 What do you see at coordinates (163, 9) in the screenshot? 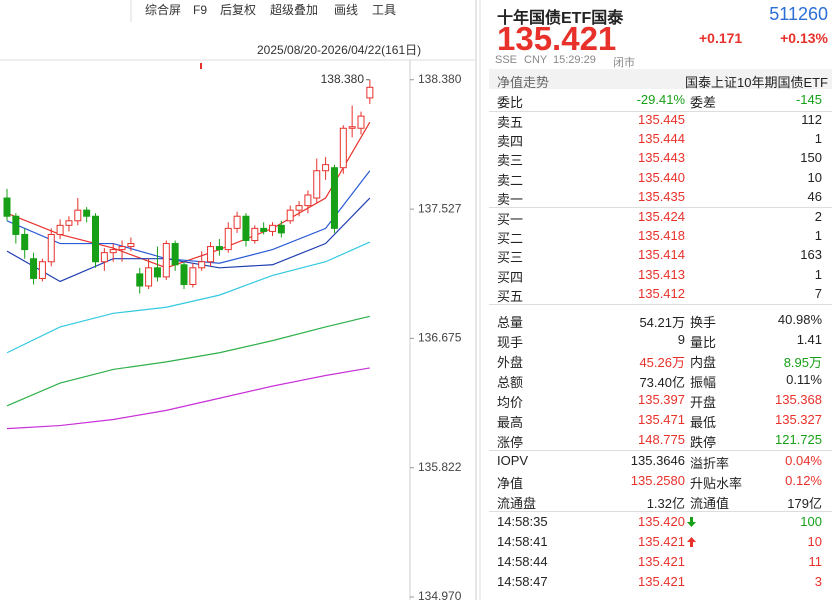
I see `toolbar-item: 综合屏` at bounding box center [163, 9].